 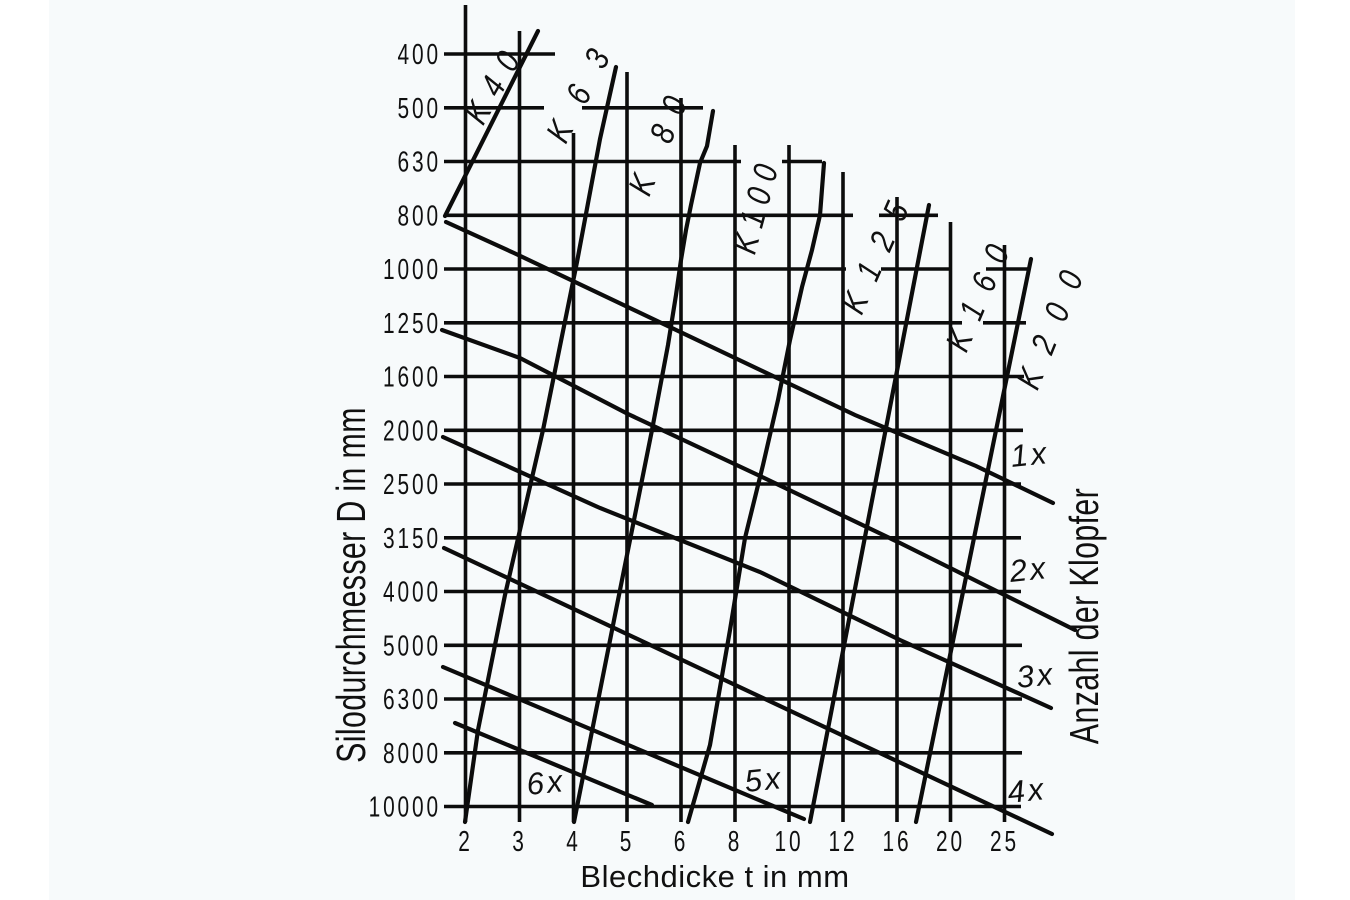 What do you see at coordinates (412, 700) in the screenshot?
I see `svg-text: 6300` at bounding box center [412, 700].